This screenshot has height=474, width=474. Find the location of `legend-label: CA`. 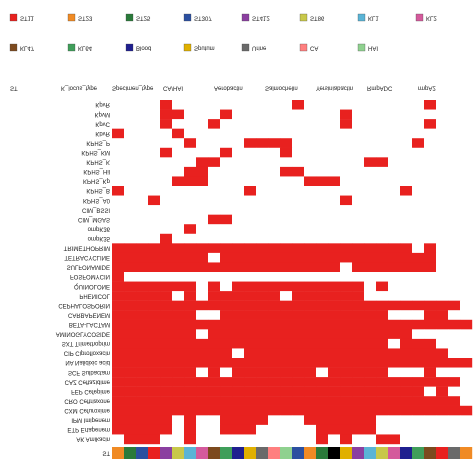

legend-label: CA is located at coordinates (314, 47).